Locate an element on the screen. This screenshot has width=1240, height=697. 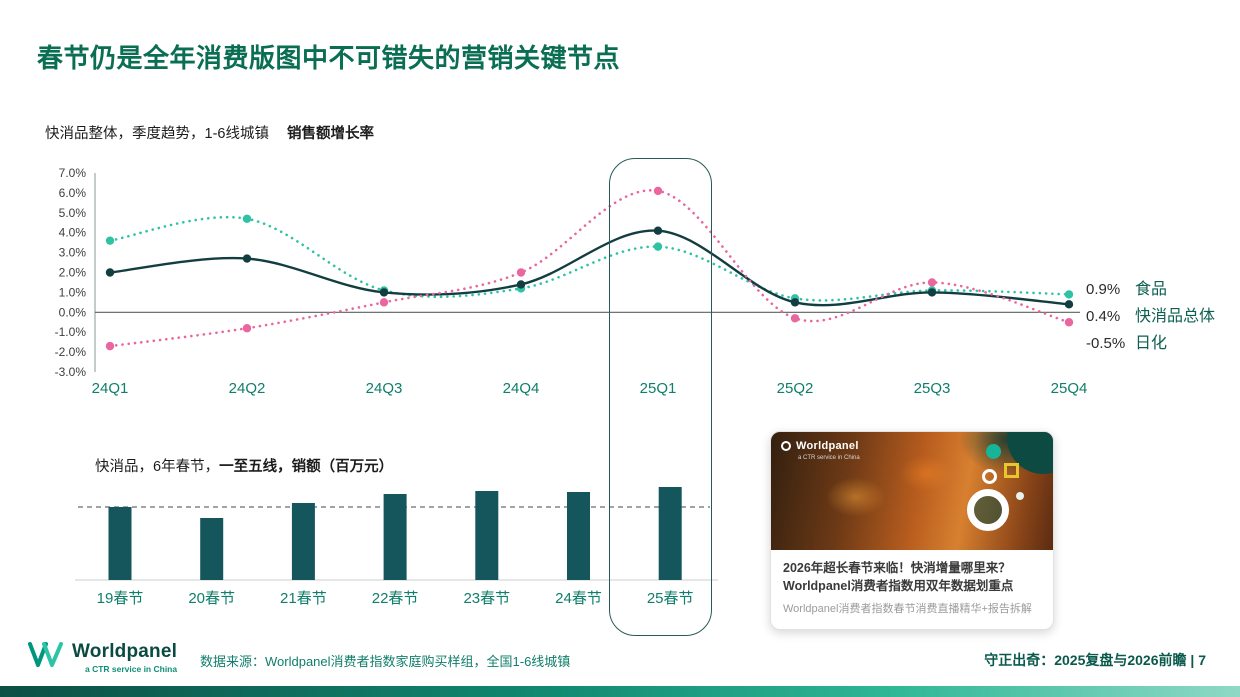
end-label-name: 快消品总体 is located at coordinates (1175, 316).